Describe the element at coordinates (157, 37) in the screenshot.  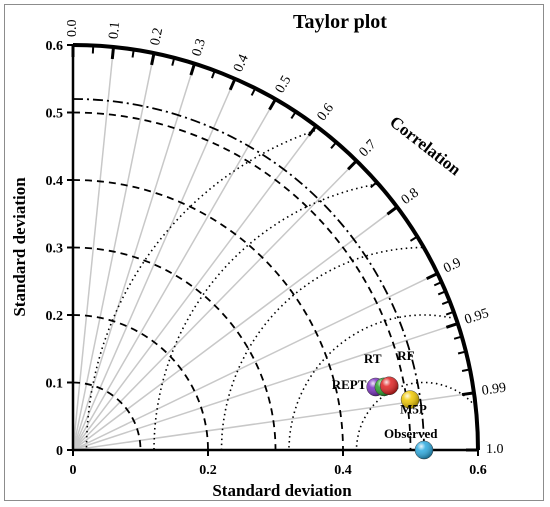
I see `correlation-tick-label: 0.2` at that location.